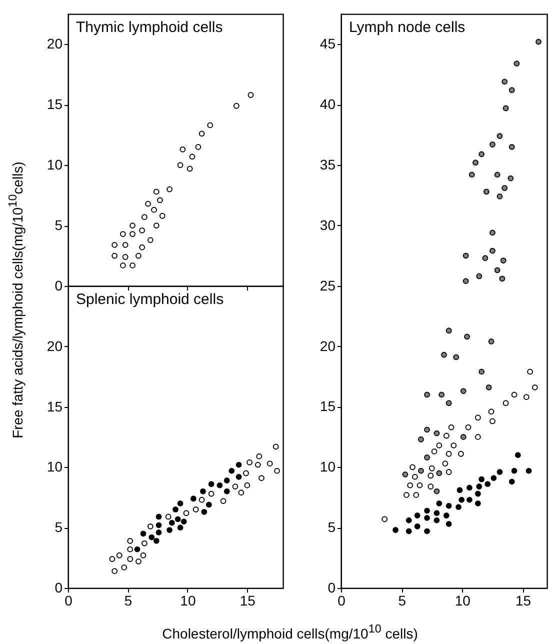 Image resolution: width=550 pixels, height=644 pixels. Describe the element at coordinates (128, 600) in the screenshot. I see `x-tick-label: 5` at that location.